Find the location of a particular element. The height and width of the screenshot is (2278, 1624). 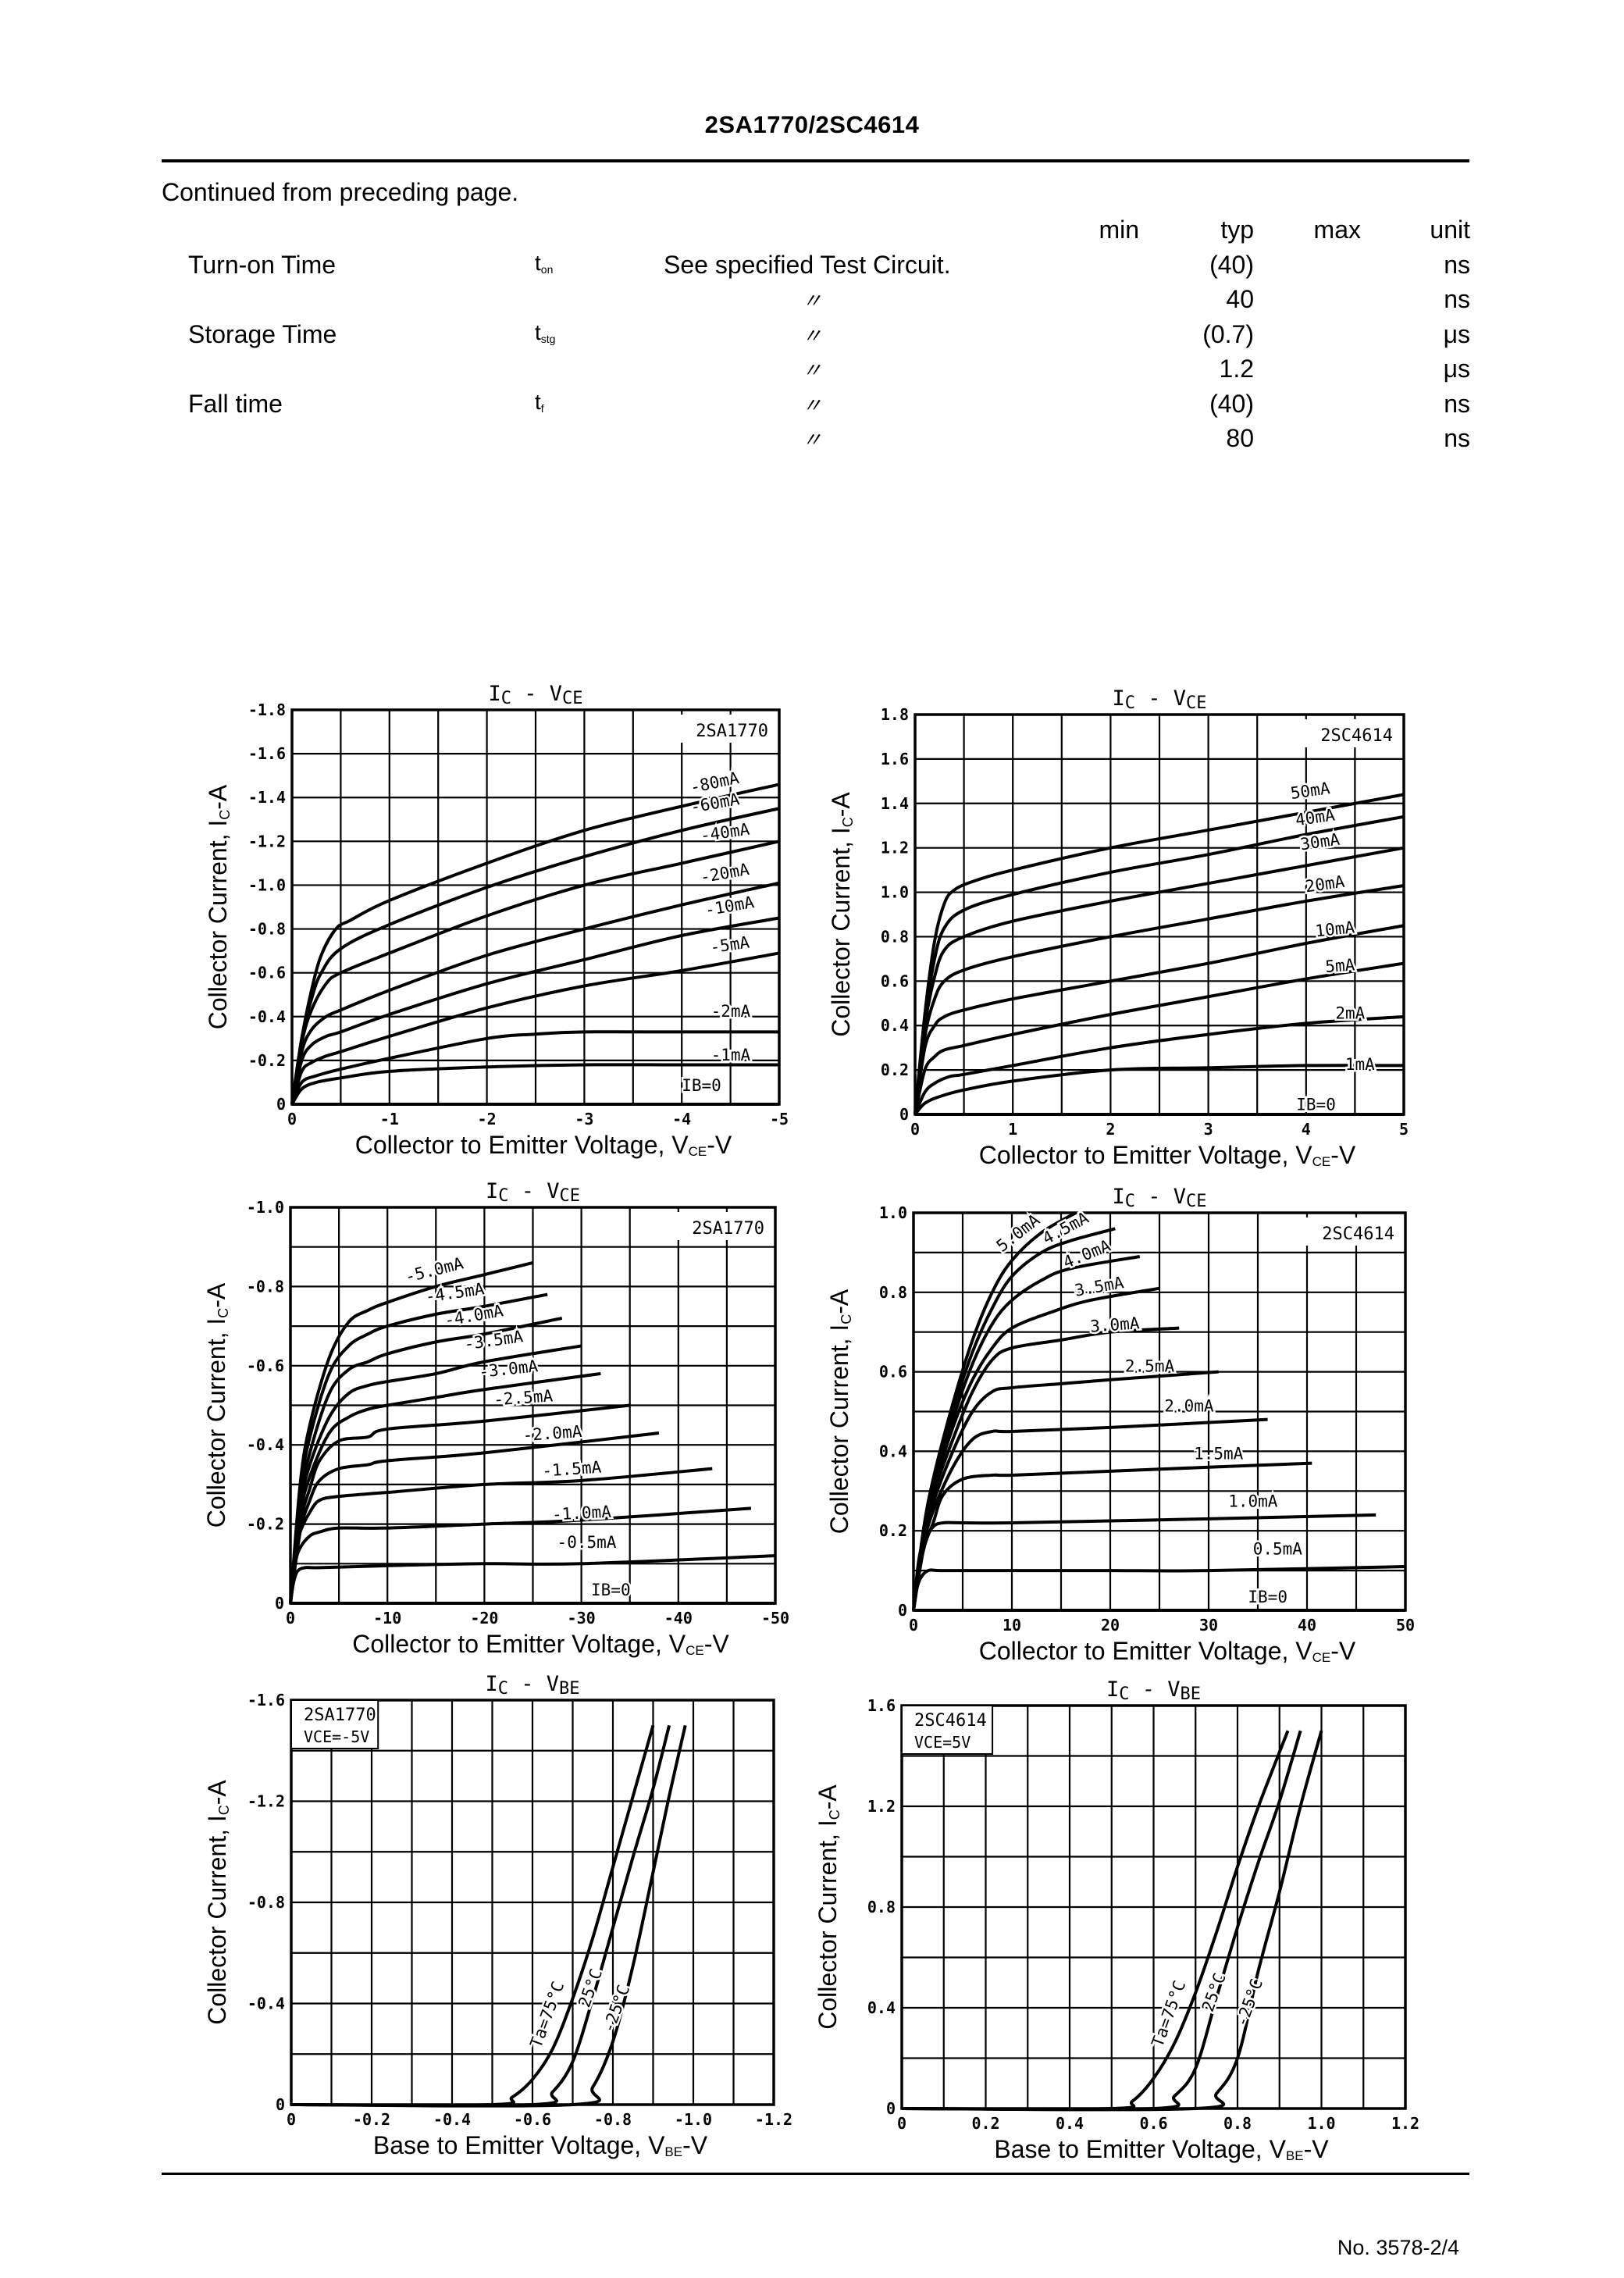

curve-0.5mA is located at coordinates (532, 1579).